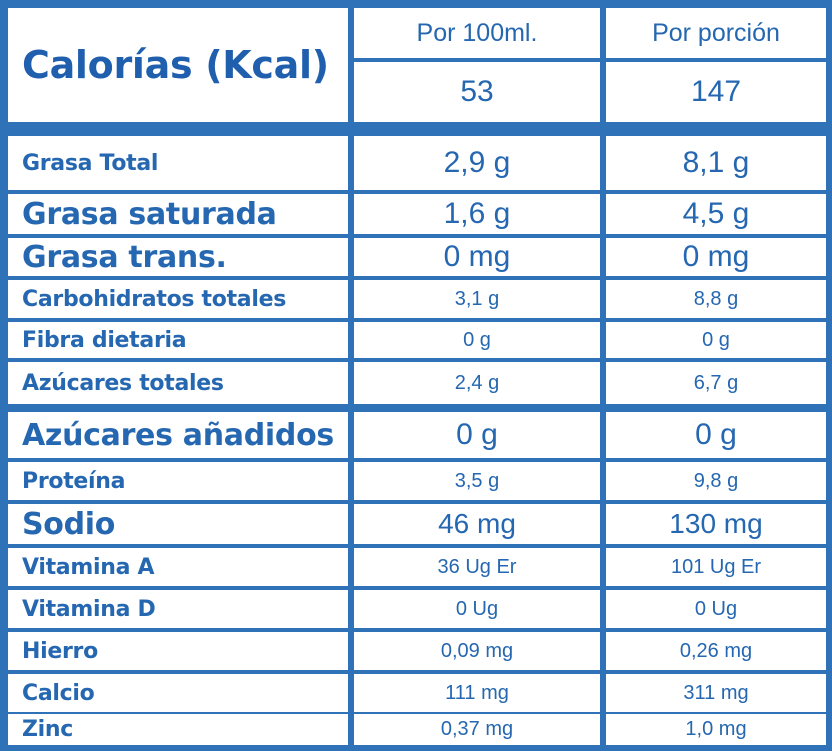 The width and height of the screenshot is (832, 751). Describe the element at coordinates (477, 214) in the screenshot. I see `value-per-100ml: 1,6 g` at that location.